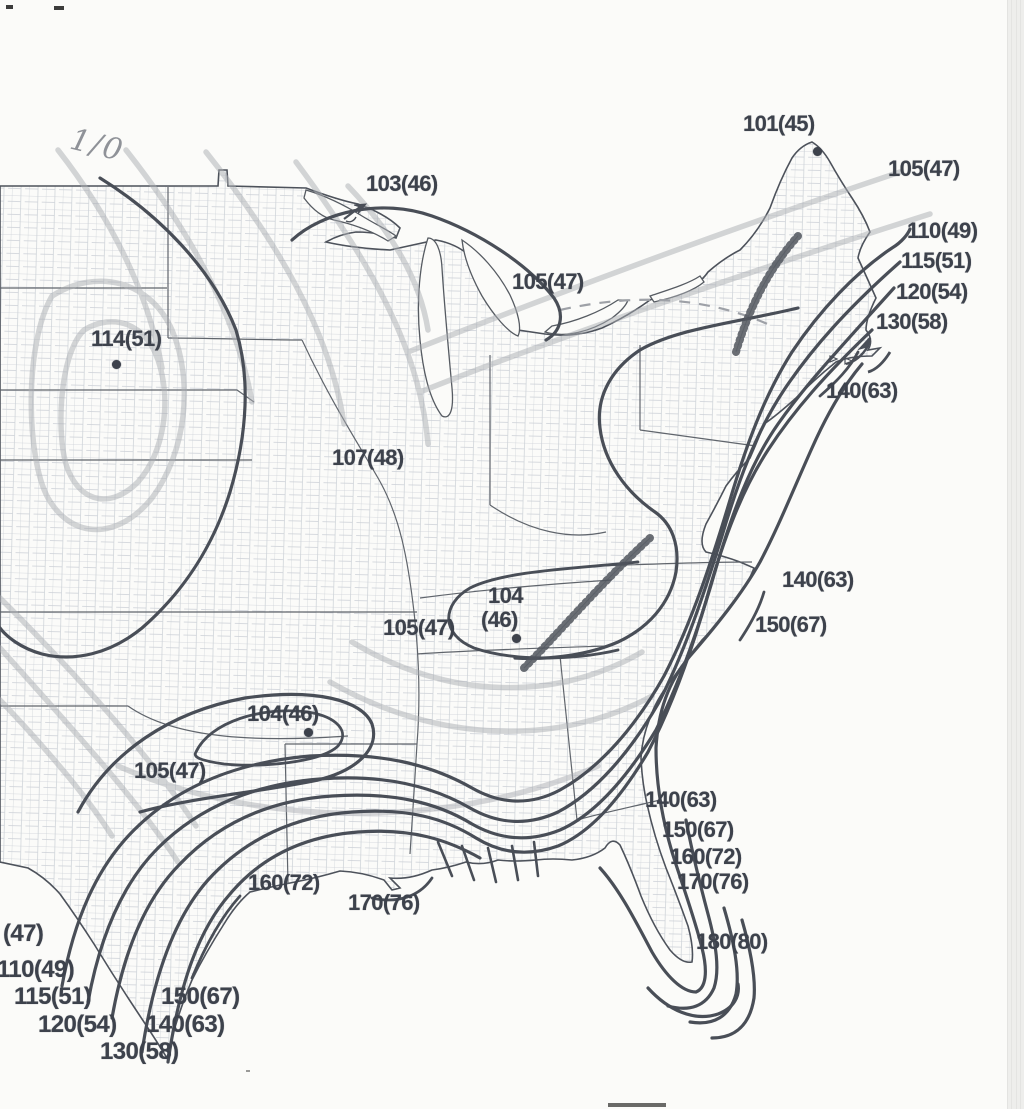  I want to click on pen-arrow-annotation, so click(355, 213).